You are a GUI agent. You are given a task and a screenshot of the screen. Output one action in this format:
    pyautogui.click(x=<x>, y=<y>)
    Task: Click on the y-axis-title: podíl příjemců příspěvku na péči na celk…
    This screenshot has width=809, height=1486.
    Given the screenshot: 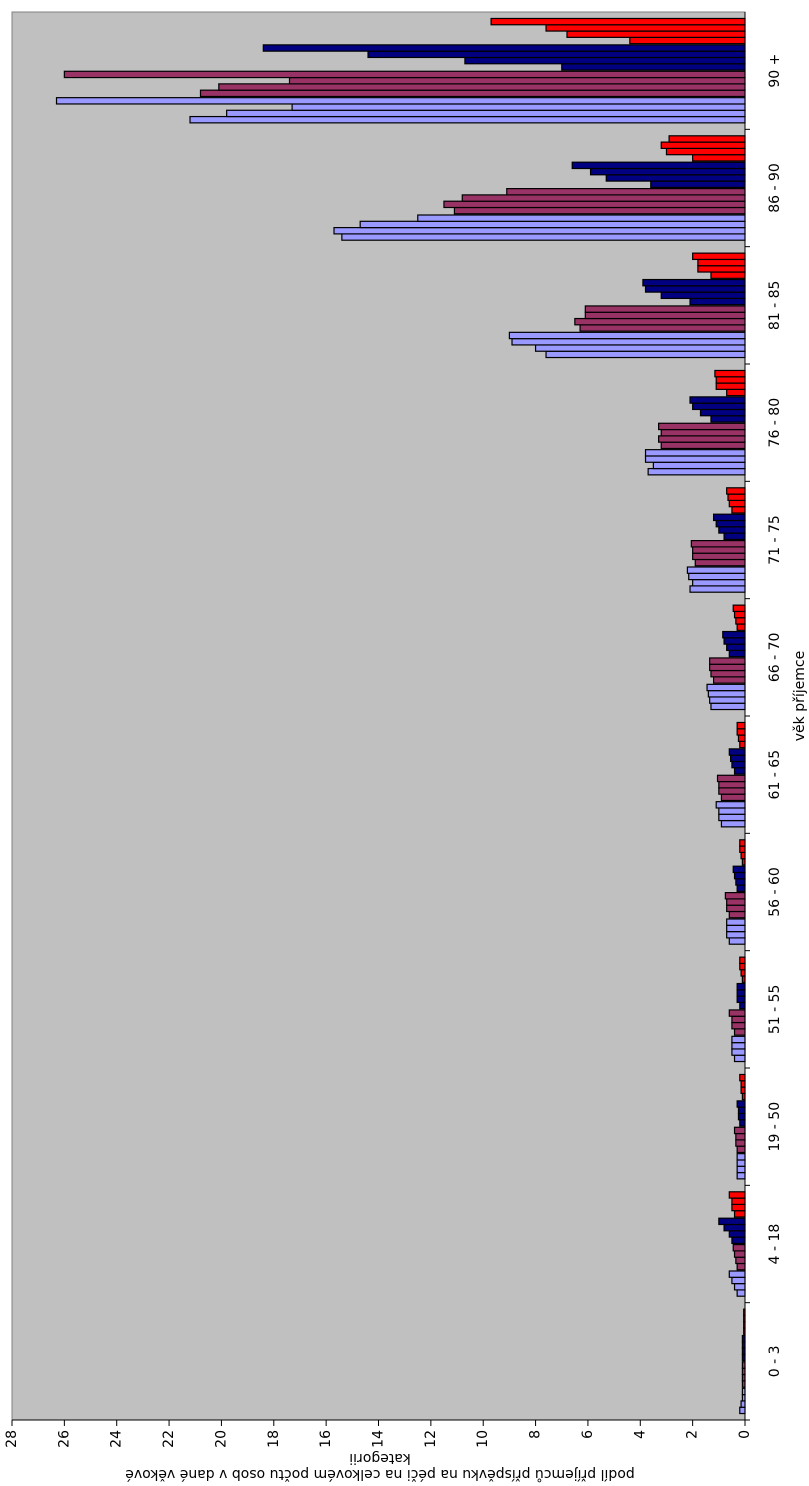 What is the action you would take?
    pyautogui.click(x=379, y=1466)
    